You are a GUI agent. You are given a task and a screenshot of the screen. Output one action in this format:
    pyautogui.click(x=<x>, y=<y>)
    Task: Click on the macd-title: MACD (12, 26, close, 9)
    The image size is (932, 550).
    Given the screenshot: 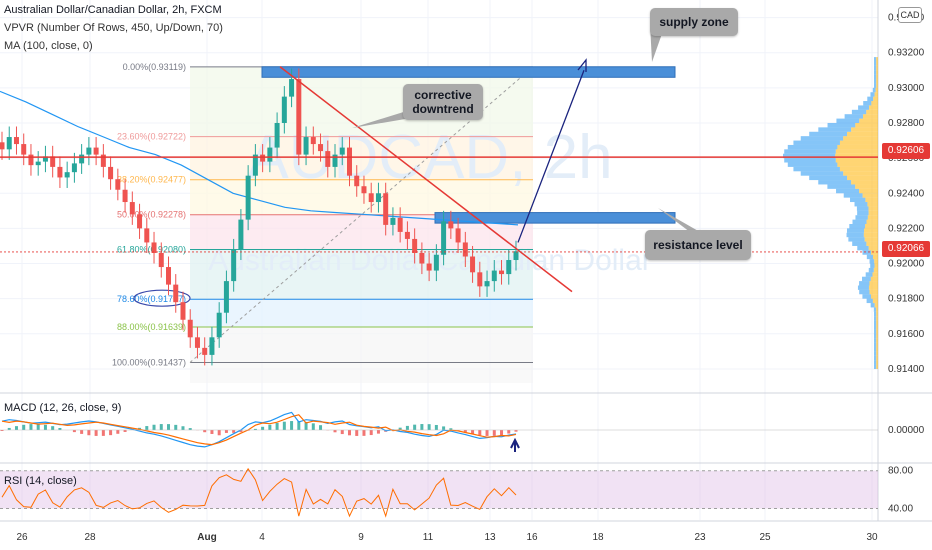 What is the action you would take?
    pyautogui.click(x=63, y=408)
    